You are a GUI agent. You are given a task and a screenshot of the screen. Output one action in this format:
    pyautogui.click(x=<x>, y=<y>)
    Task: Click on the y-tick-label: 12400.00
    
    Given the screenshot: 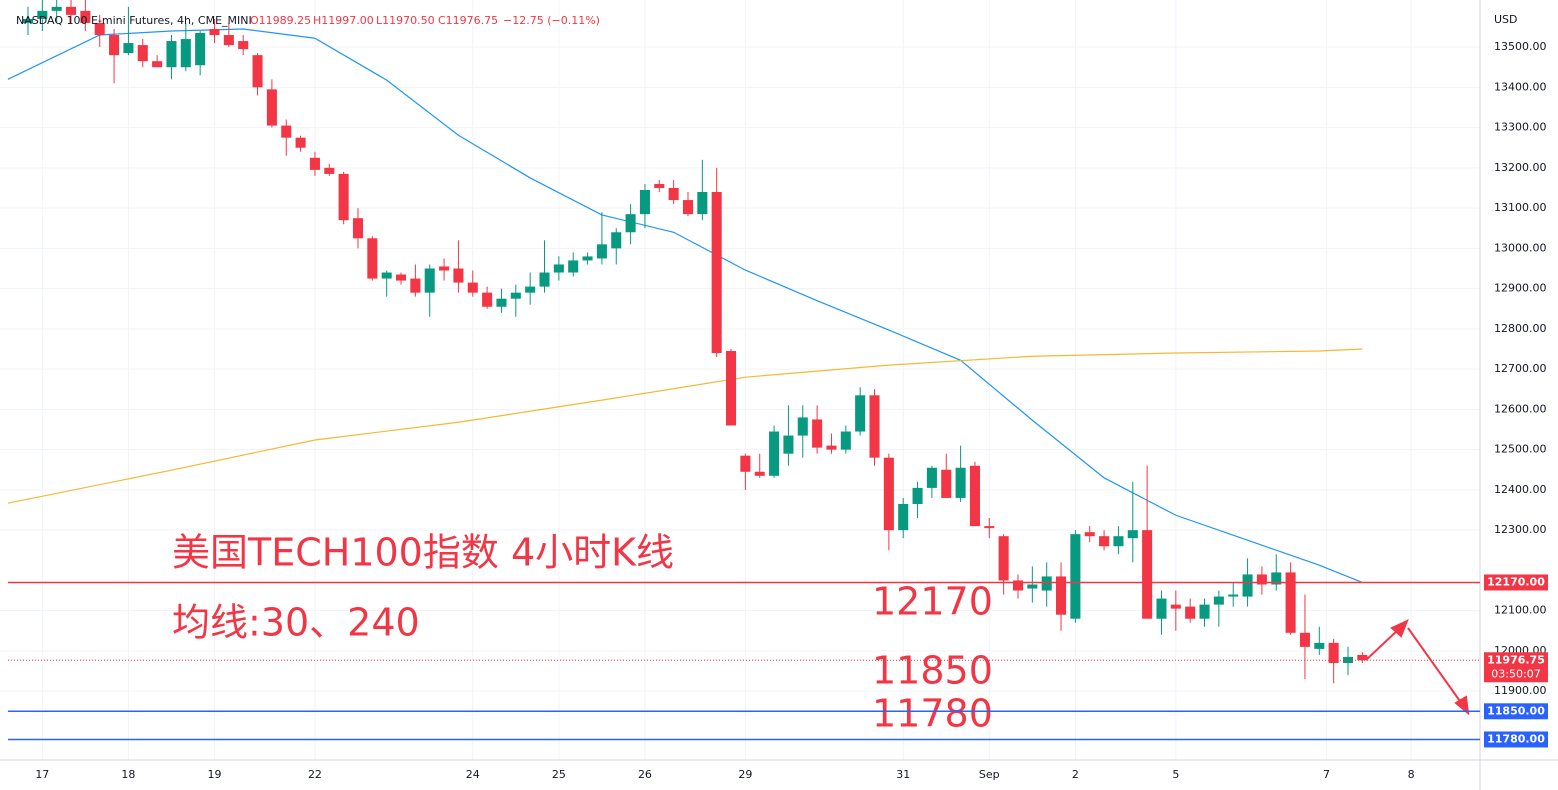 What is the action you would take?
    pyautogui.click(x=1520, y=489)
    